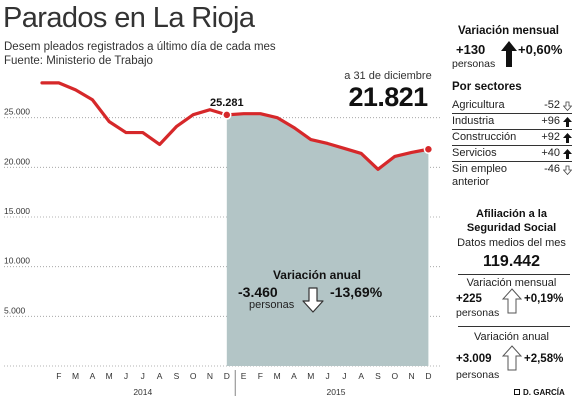  What do you see at coordinates (511, 283) in the screenshot?
I see `affiliation-monthly-title: Variación mensual` at bounding box center [511, 283].